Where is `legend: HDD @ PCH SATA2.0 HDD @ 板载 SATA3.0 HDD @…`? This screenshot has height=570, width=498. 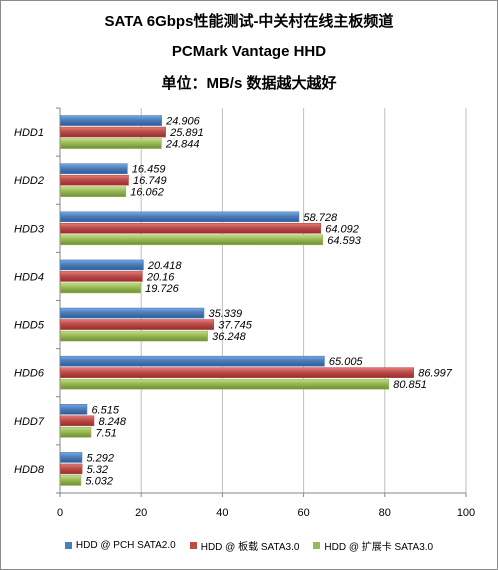
legend: HDD @ PCH SATA2.0 HDD @ 板载 SATA3.0 HDD @… is located at coordinates (249, 545).